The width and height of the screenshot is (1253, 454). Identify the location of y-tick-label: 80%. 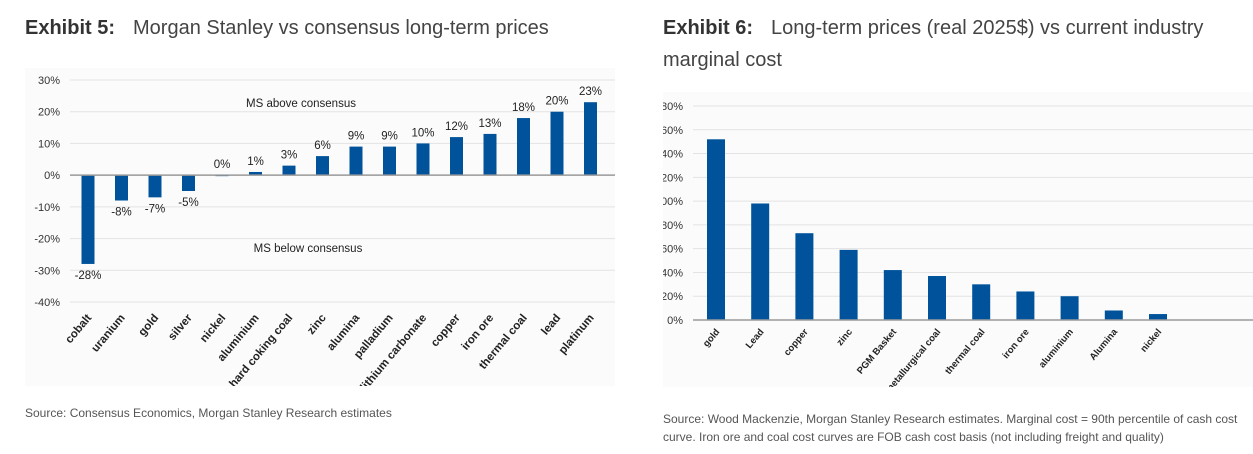
(673, 226).